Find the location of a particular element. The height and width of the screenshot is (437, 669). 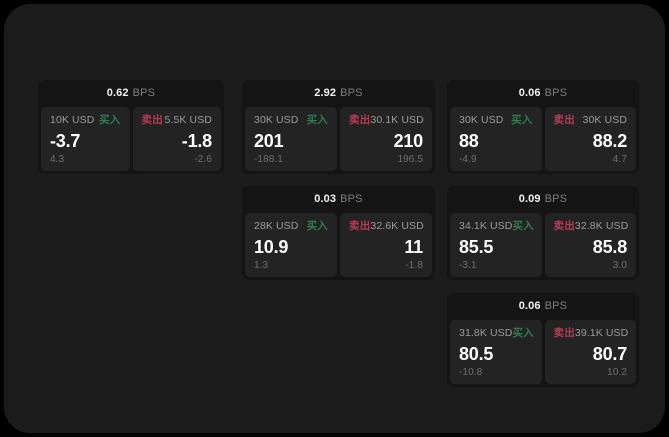

buy-price: 80.5 is located at coordinates (476, 353).